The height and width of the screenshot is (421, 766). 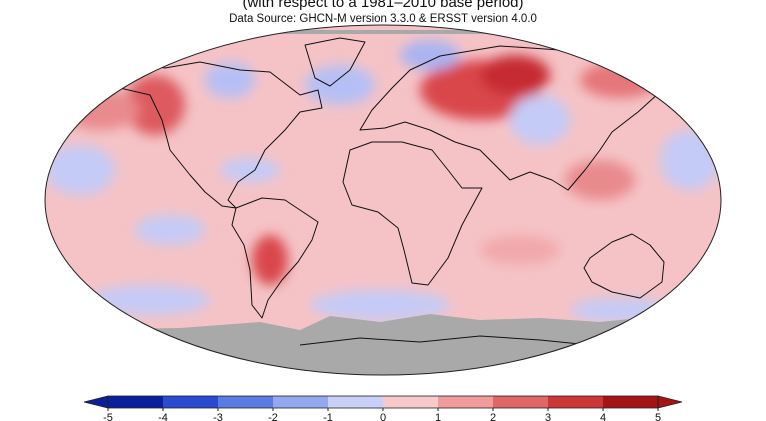 I want to click on colorbar-tick-label: -5, so click(x=108, y=416).